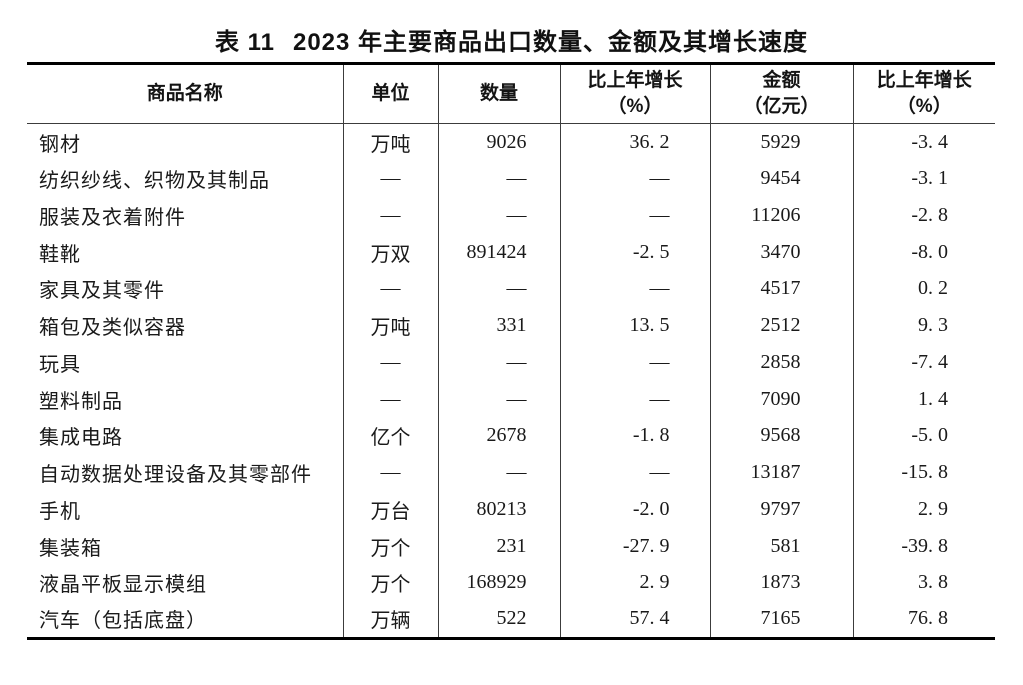 This screenshot has height=685, width=1023. I want to click on cell-value: 9454, so click(781, 178).